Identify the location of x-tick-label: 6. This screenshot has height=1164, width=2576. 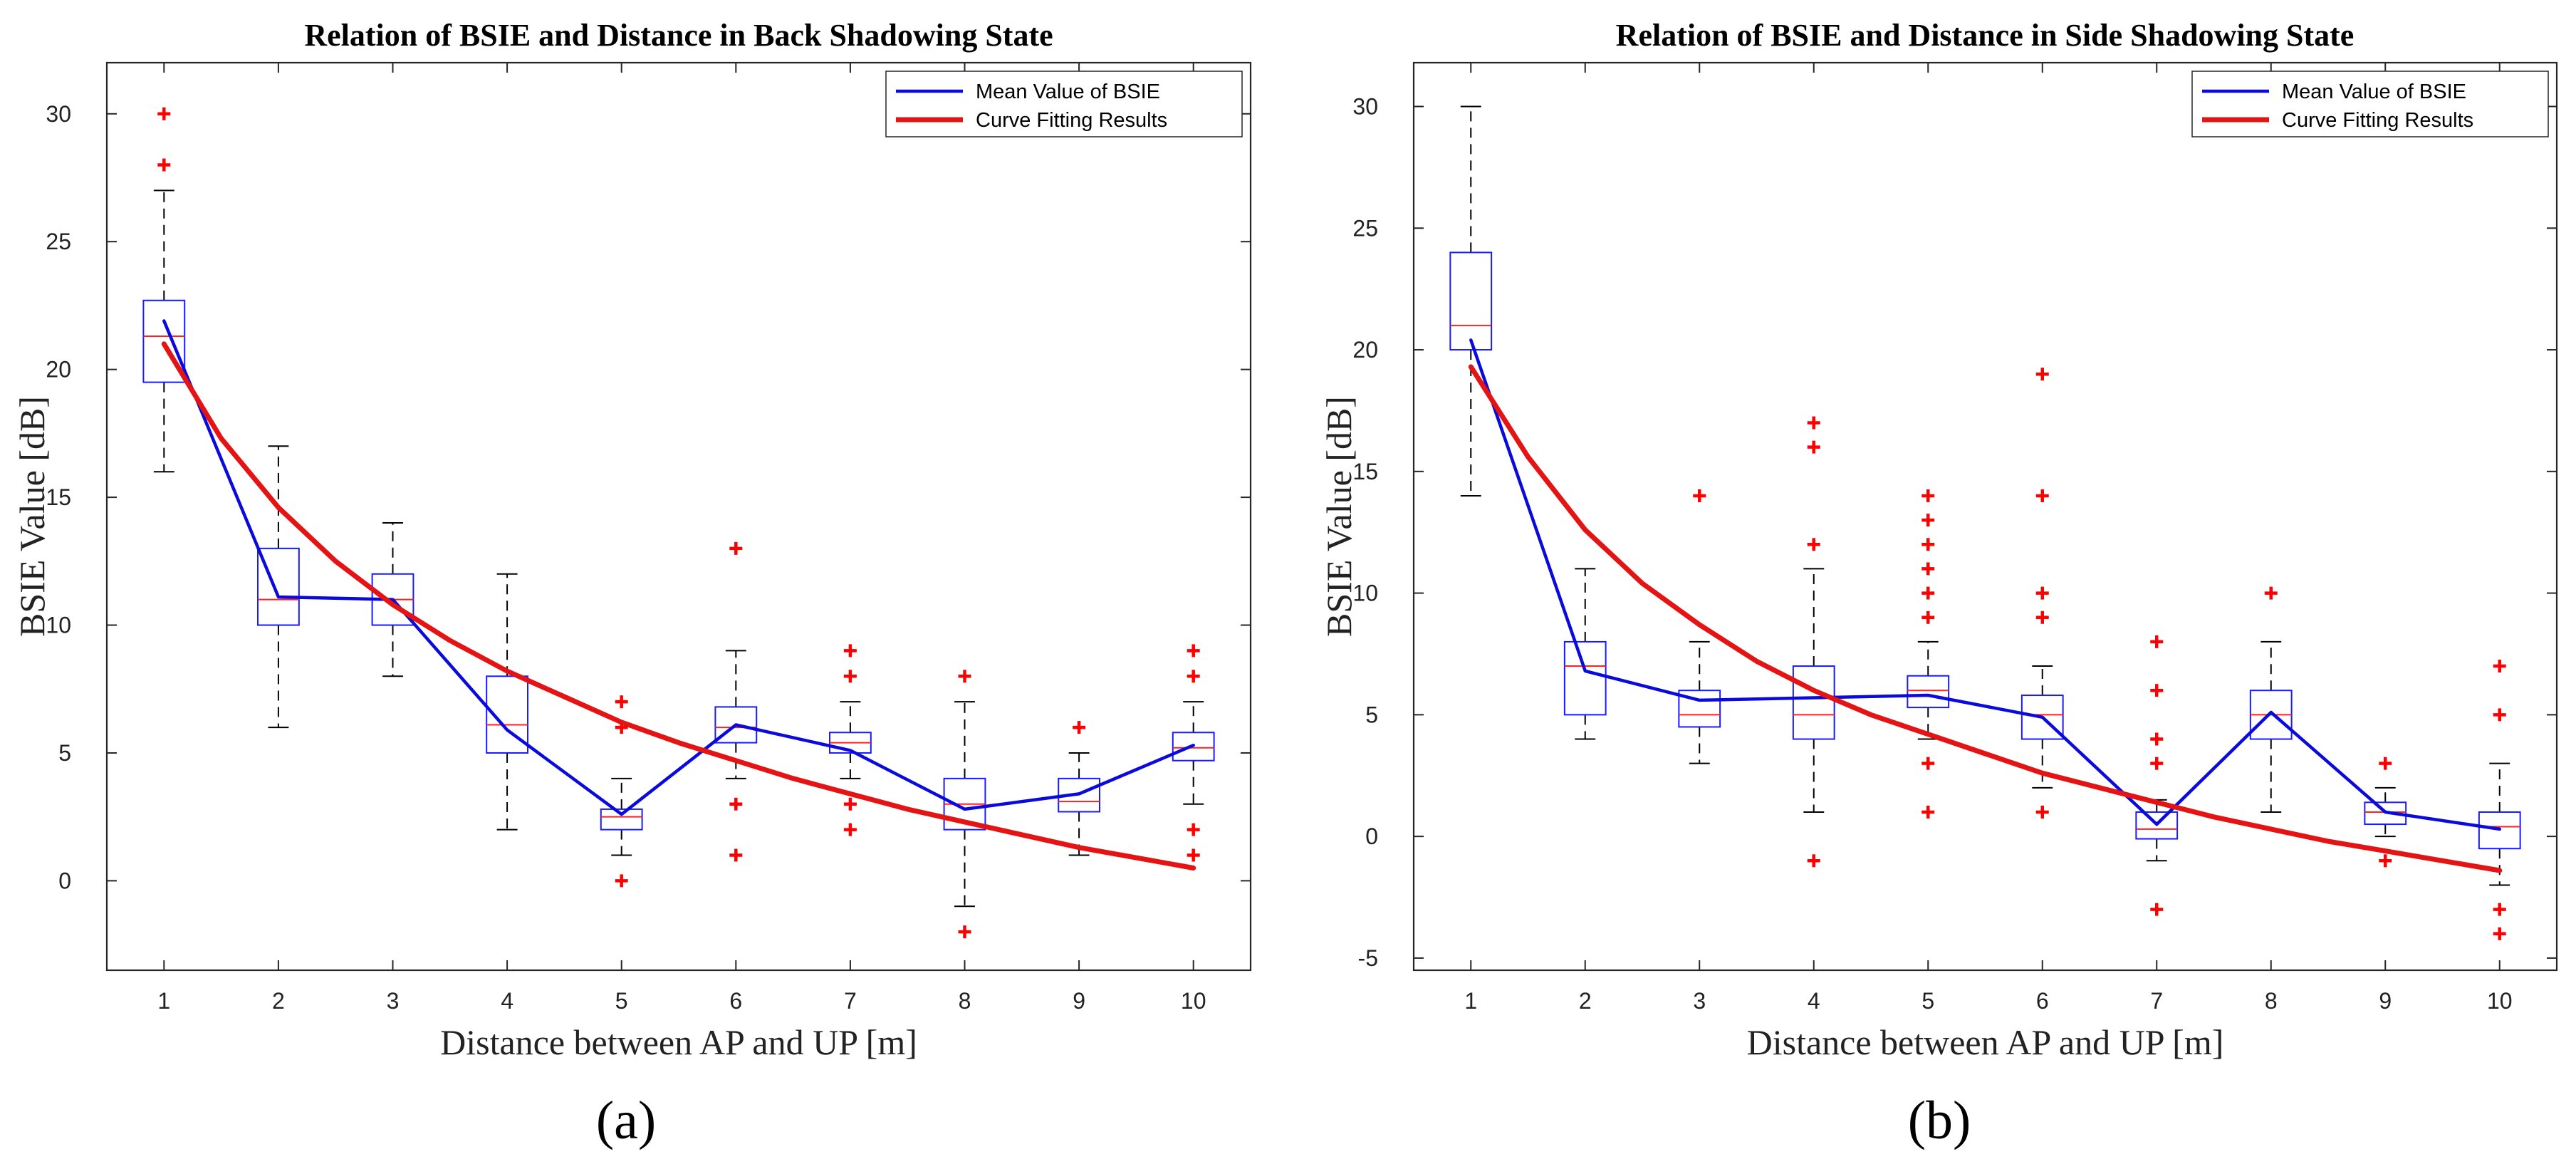
(735, 1001).